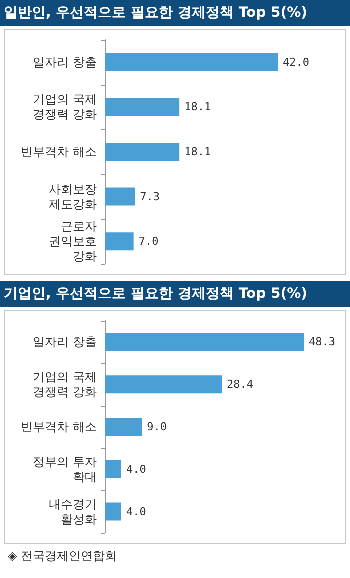  I want to click on y-tick-label: 근로자 권익보호 강화, so click(73, 242).